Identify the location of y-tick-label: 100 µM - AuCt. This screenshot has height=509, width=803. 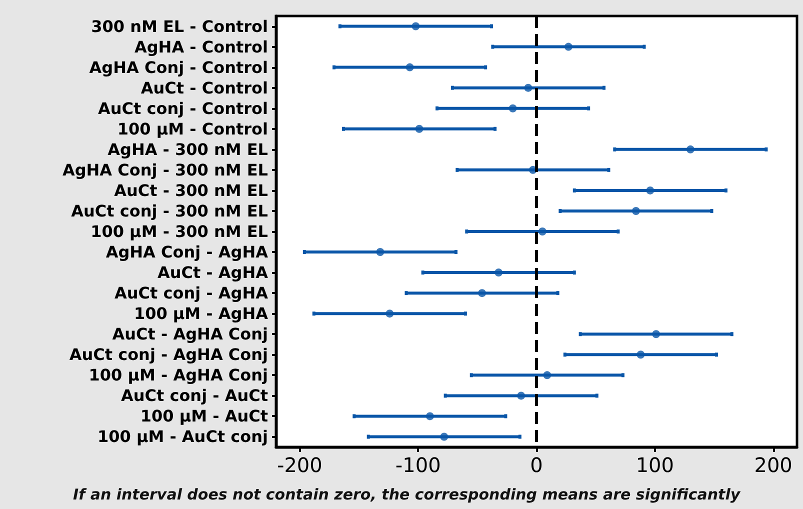
(204, 416).